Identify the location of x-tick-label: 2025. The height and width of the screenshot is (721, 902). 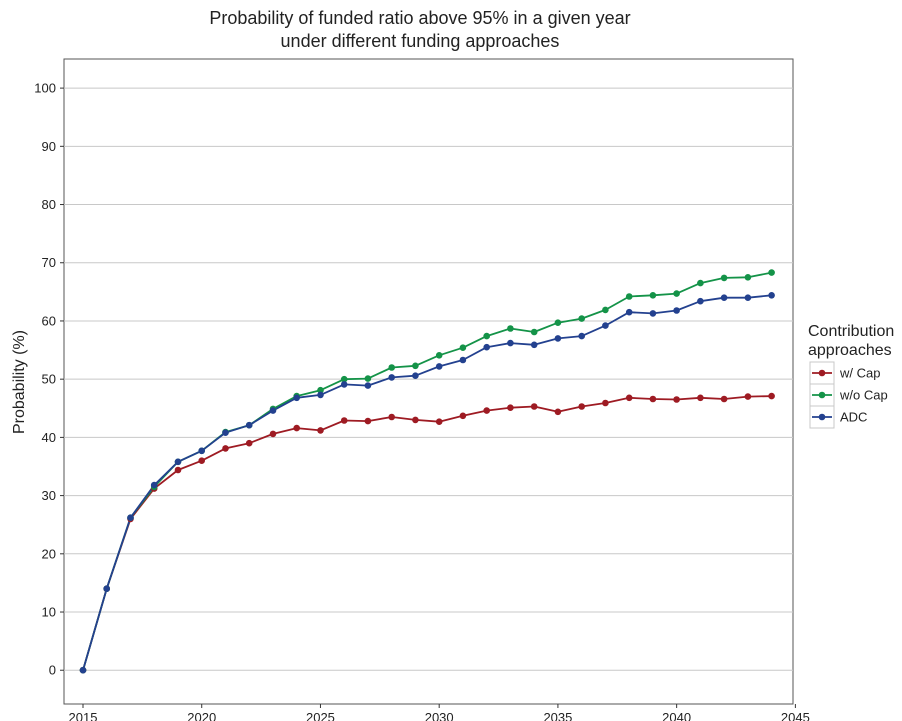
(320, 715).